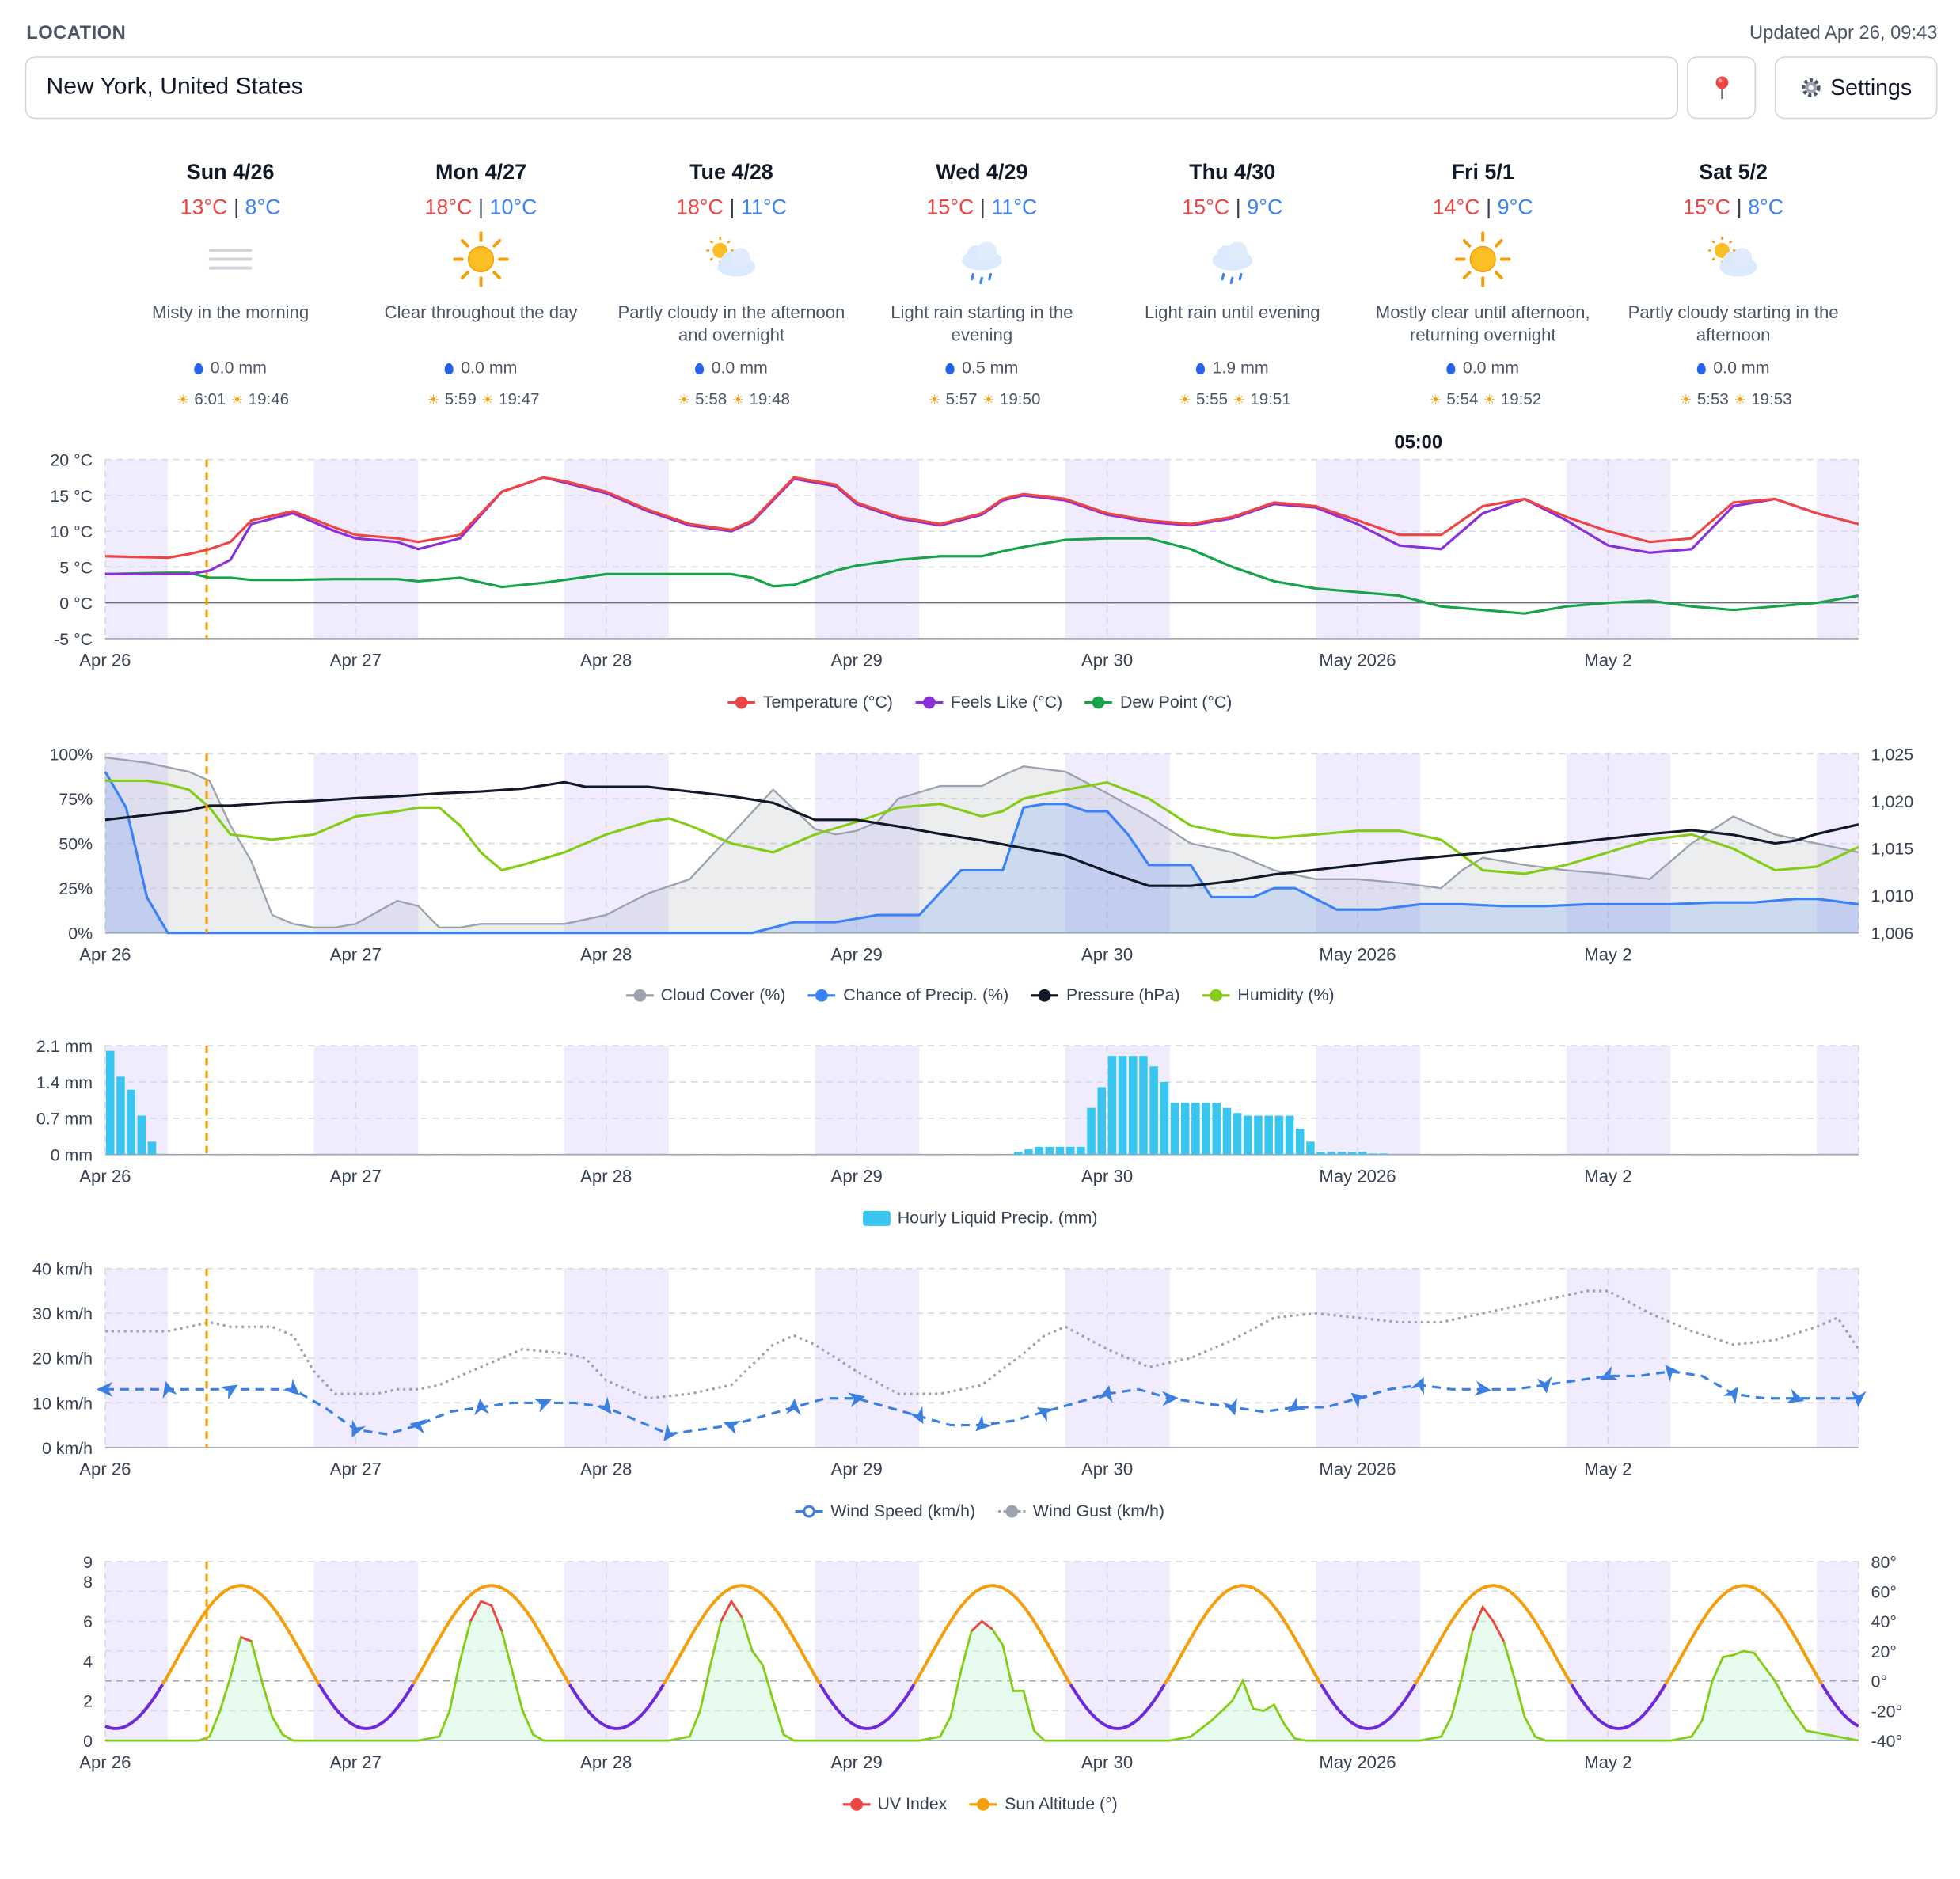 This screenshot has width=1960, height=1879. Describe the element at coordinates (76, 603) in the screenshot. I see `y-tick-label: 0 °C` at that location.